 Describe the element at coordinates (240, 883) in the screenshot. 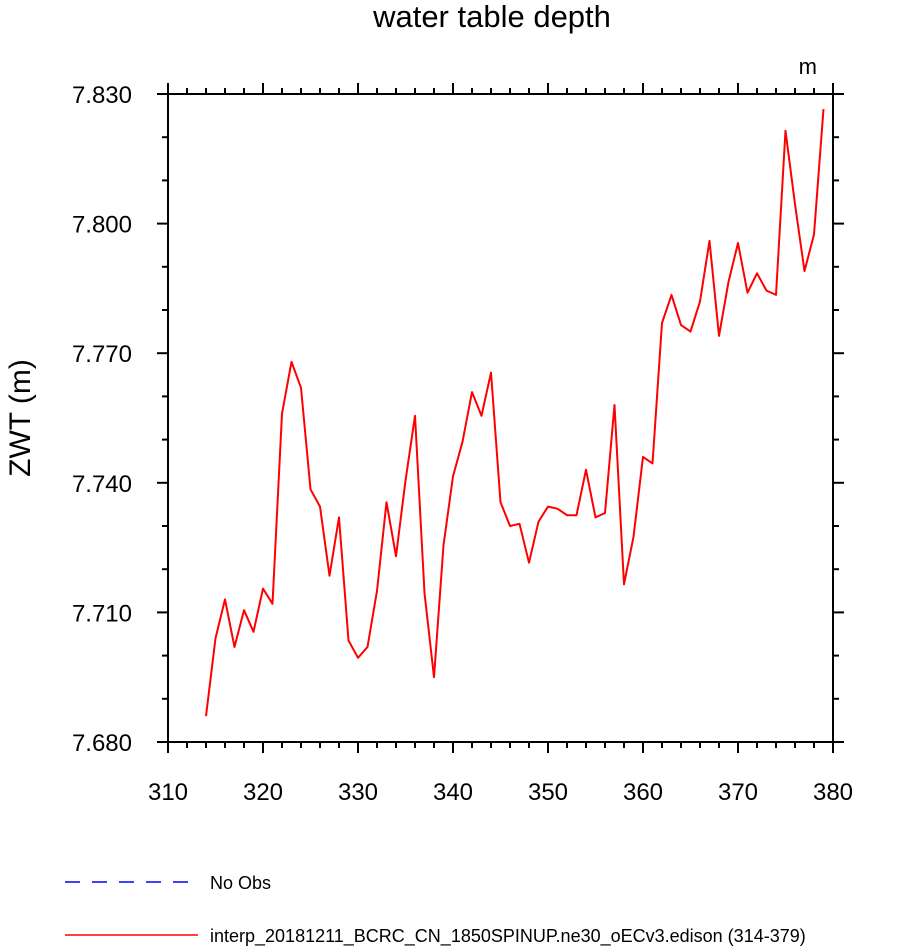

I see `legend-label-0: No Obs` at that location.